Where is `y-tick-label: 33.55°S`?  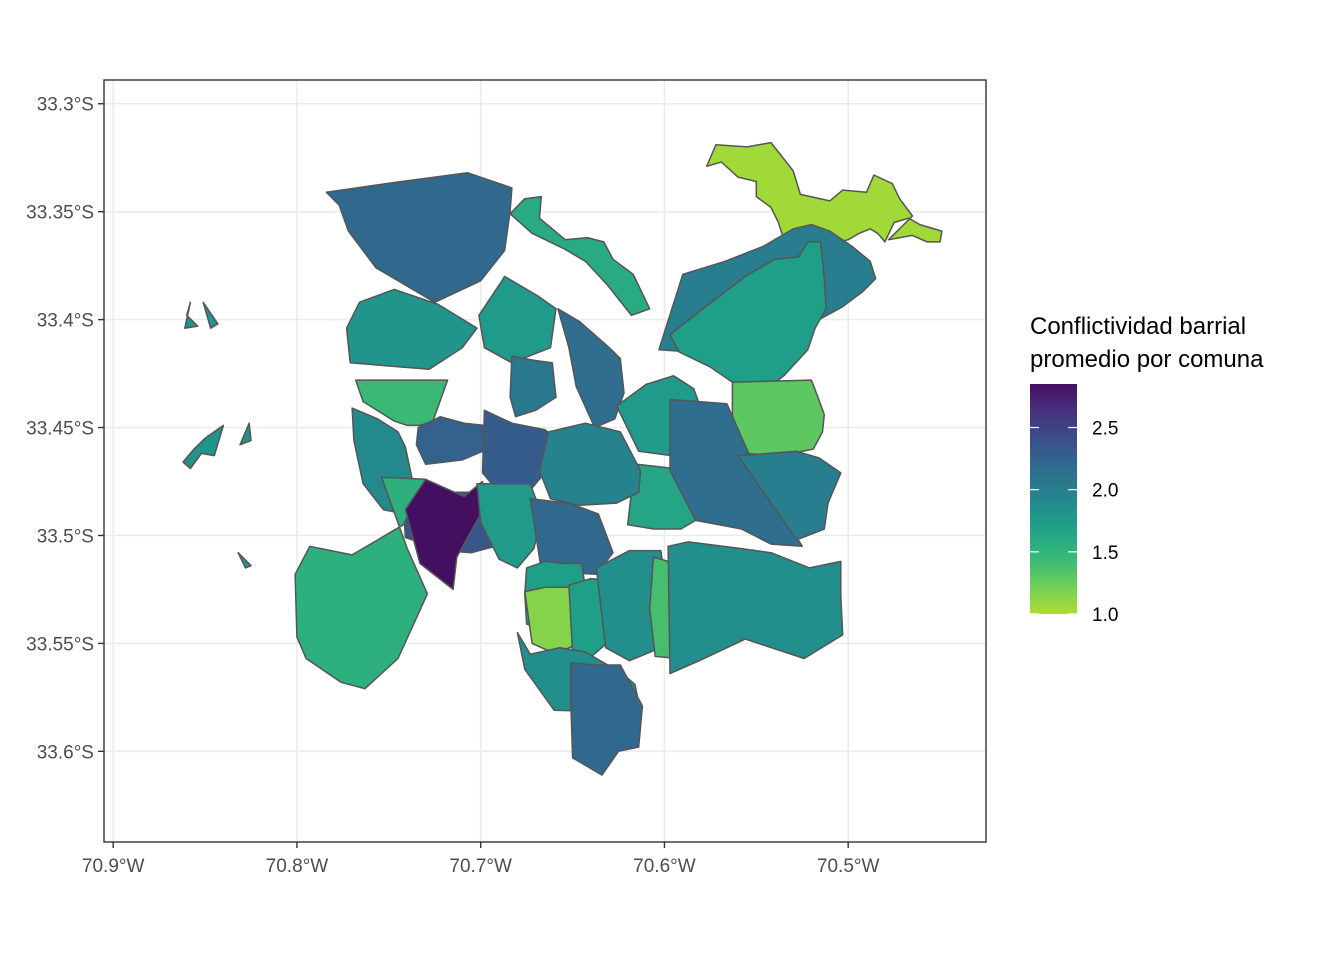 y-tick-label: 33.55°S is located at coordinates (60, 644).